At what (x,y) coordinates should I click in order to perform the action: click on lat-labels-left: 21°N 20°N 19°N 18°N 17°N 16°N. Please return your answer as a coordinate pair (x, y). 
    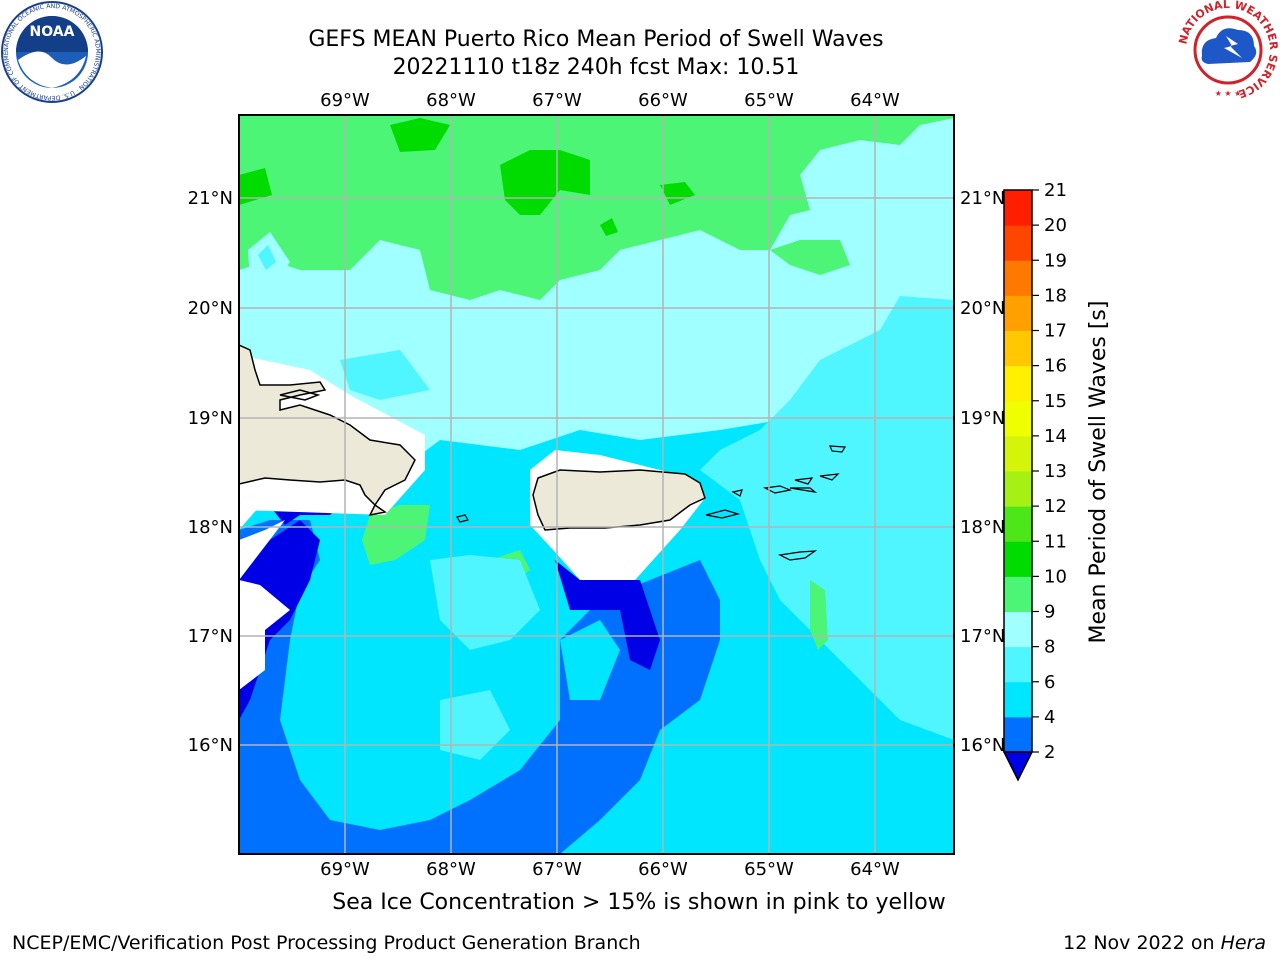
    Looking at the image, I should click on (210, 472).